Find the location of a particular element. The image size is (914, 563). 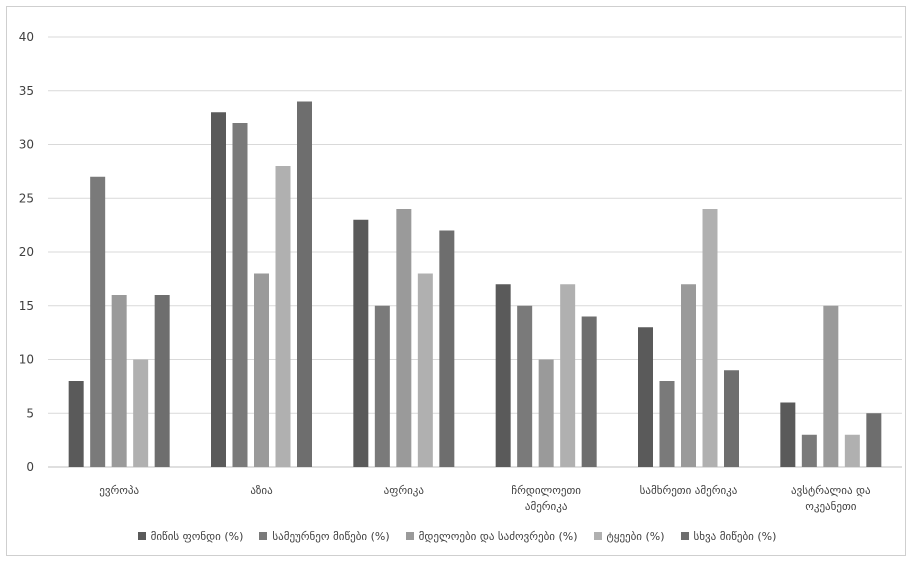

legend-label: სხვა მიწები (%) is located at coordinates (735, 536).